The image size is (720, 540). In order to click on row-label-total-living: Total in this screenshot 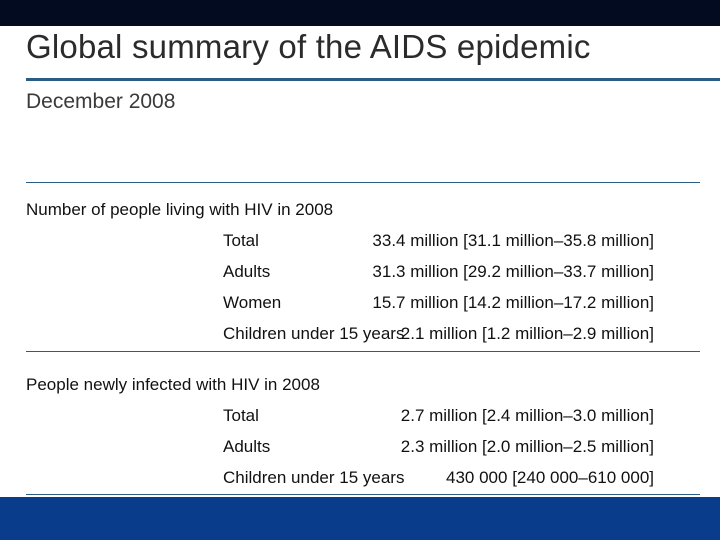, I will do `click(241, 240)`.